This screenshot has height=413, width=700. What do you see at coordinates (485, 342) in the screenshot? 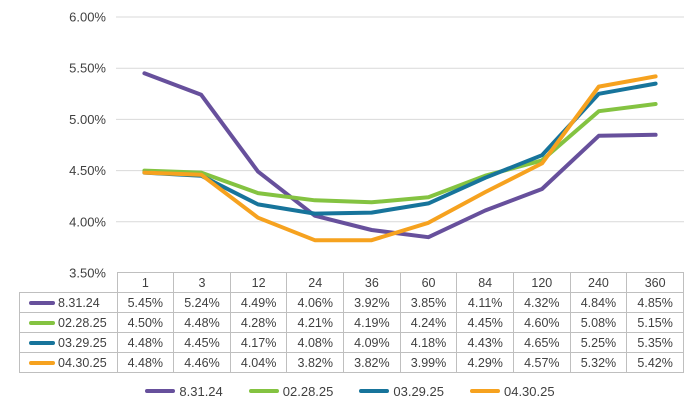
I see `table-value-cell: 4.43%` at bounding box center [485, 342].